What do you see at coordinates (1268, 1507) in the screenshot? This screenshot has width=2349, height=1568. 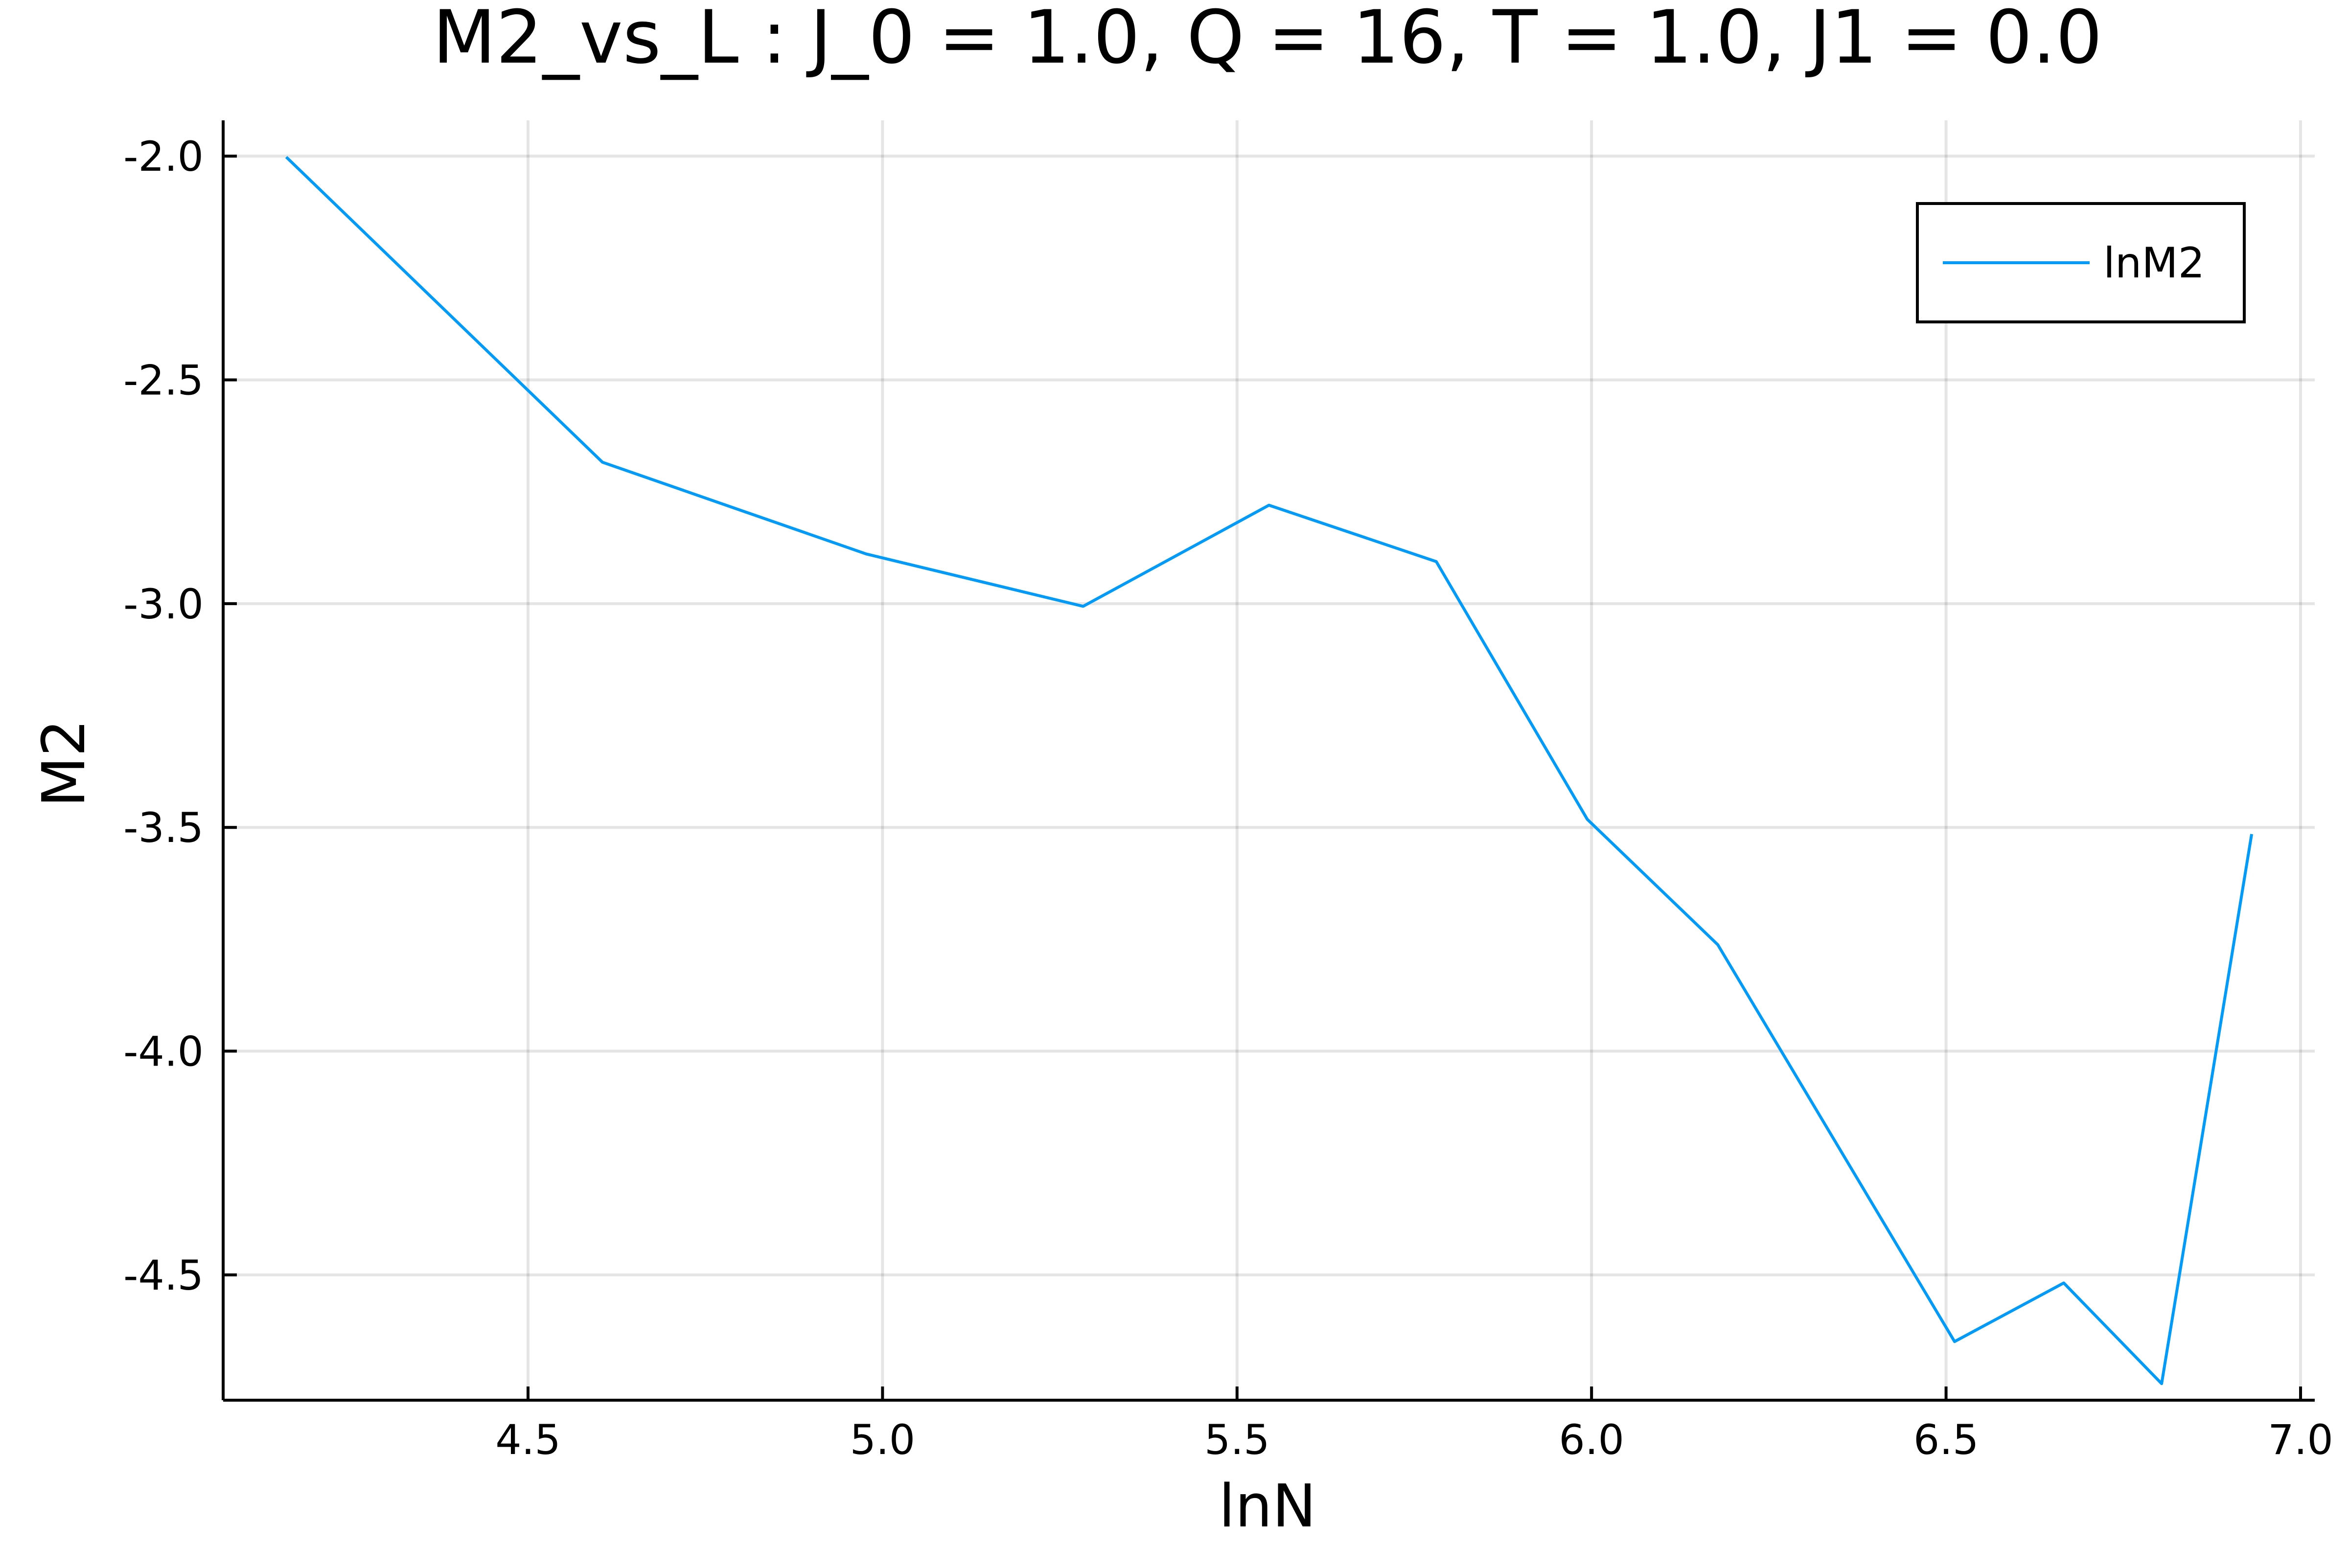 I see `x-axis-label: lnN` at bounding box center [1268, 1507].